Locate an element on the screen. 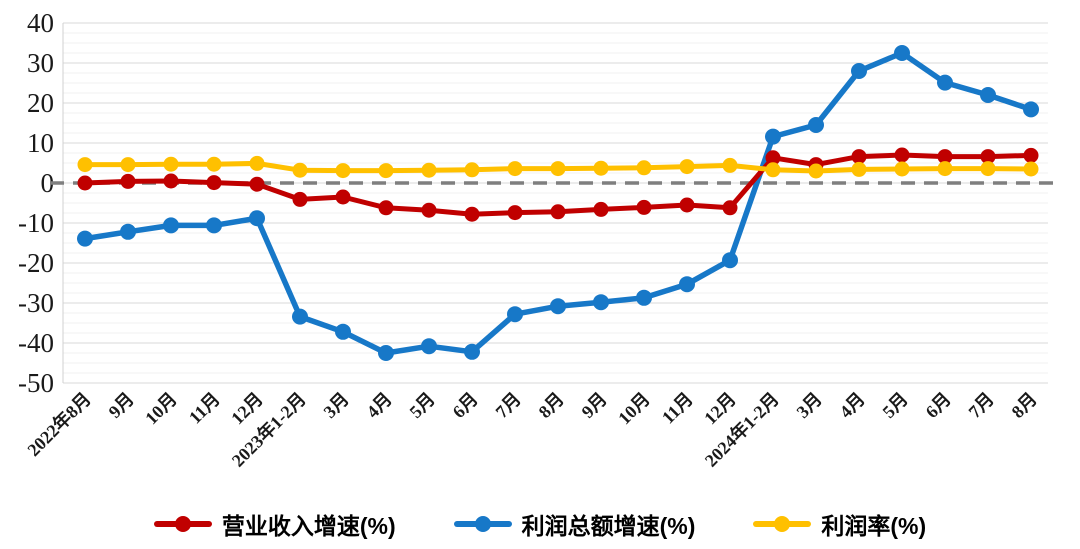 The height and width of the screenshot is (549, 1080). y-axis-tick-label: 0 is located at coordinates (48, 183).